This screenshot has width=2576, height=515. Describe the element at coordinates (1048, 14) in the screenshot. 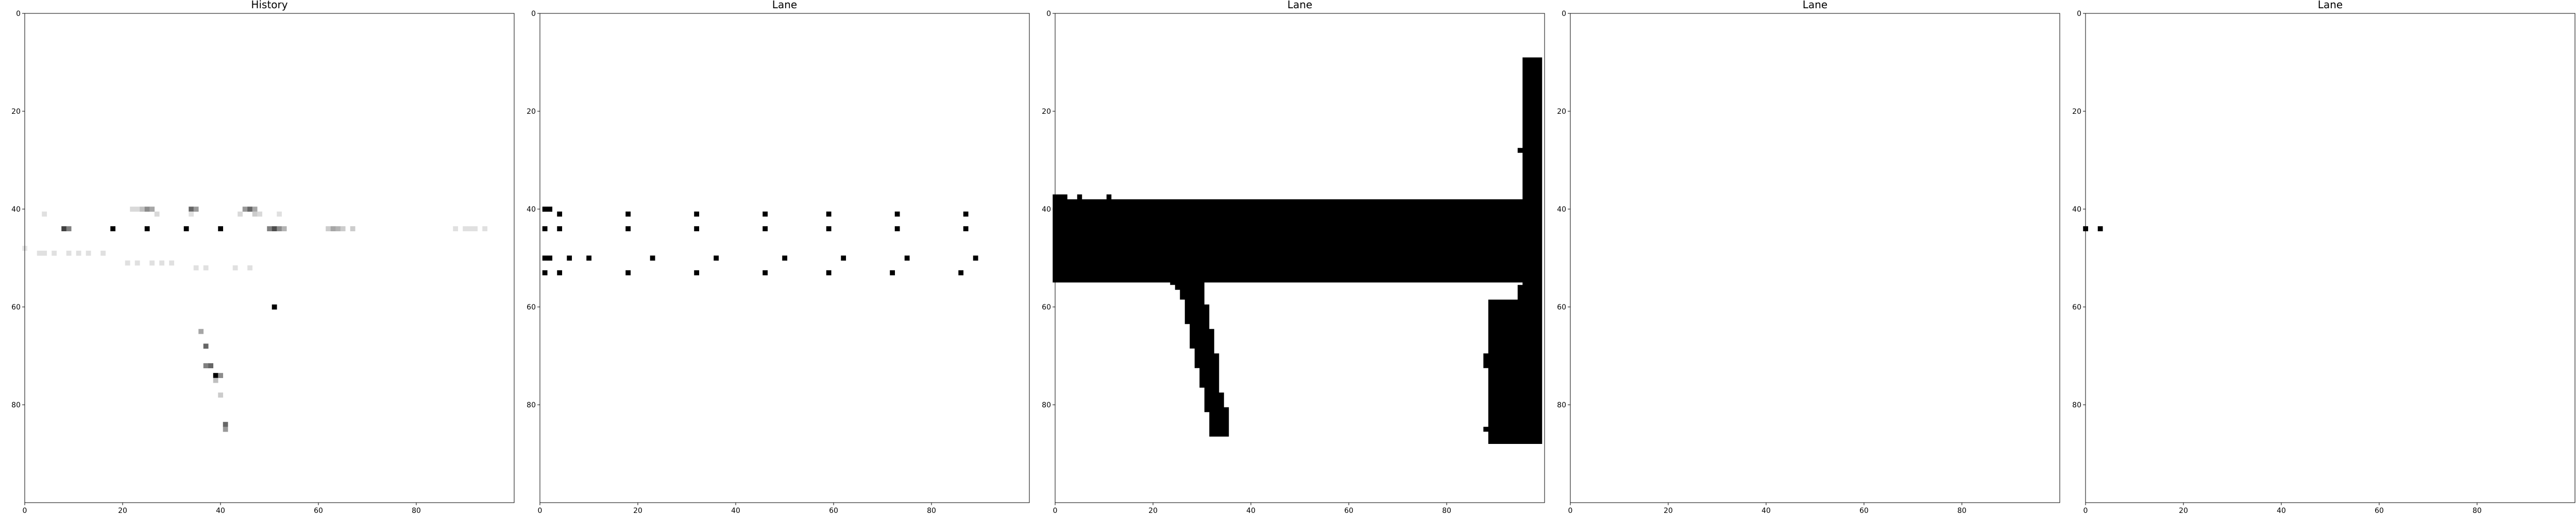

I see `y-tick-label: 0` at that location.